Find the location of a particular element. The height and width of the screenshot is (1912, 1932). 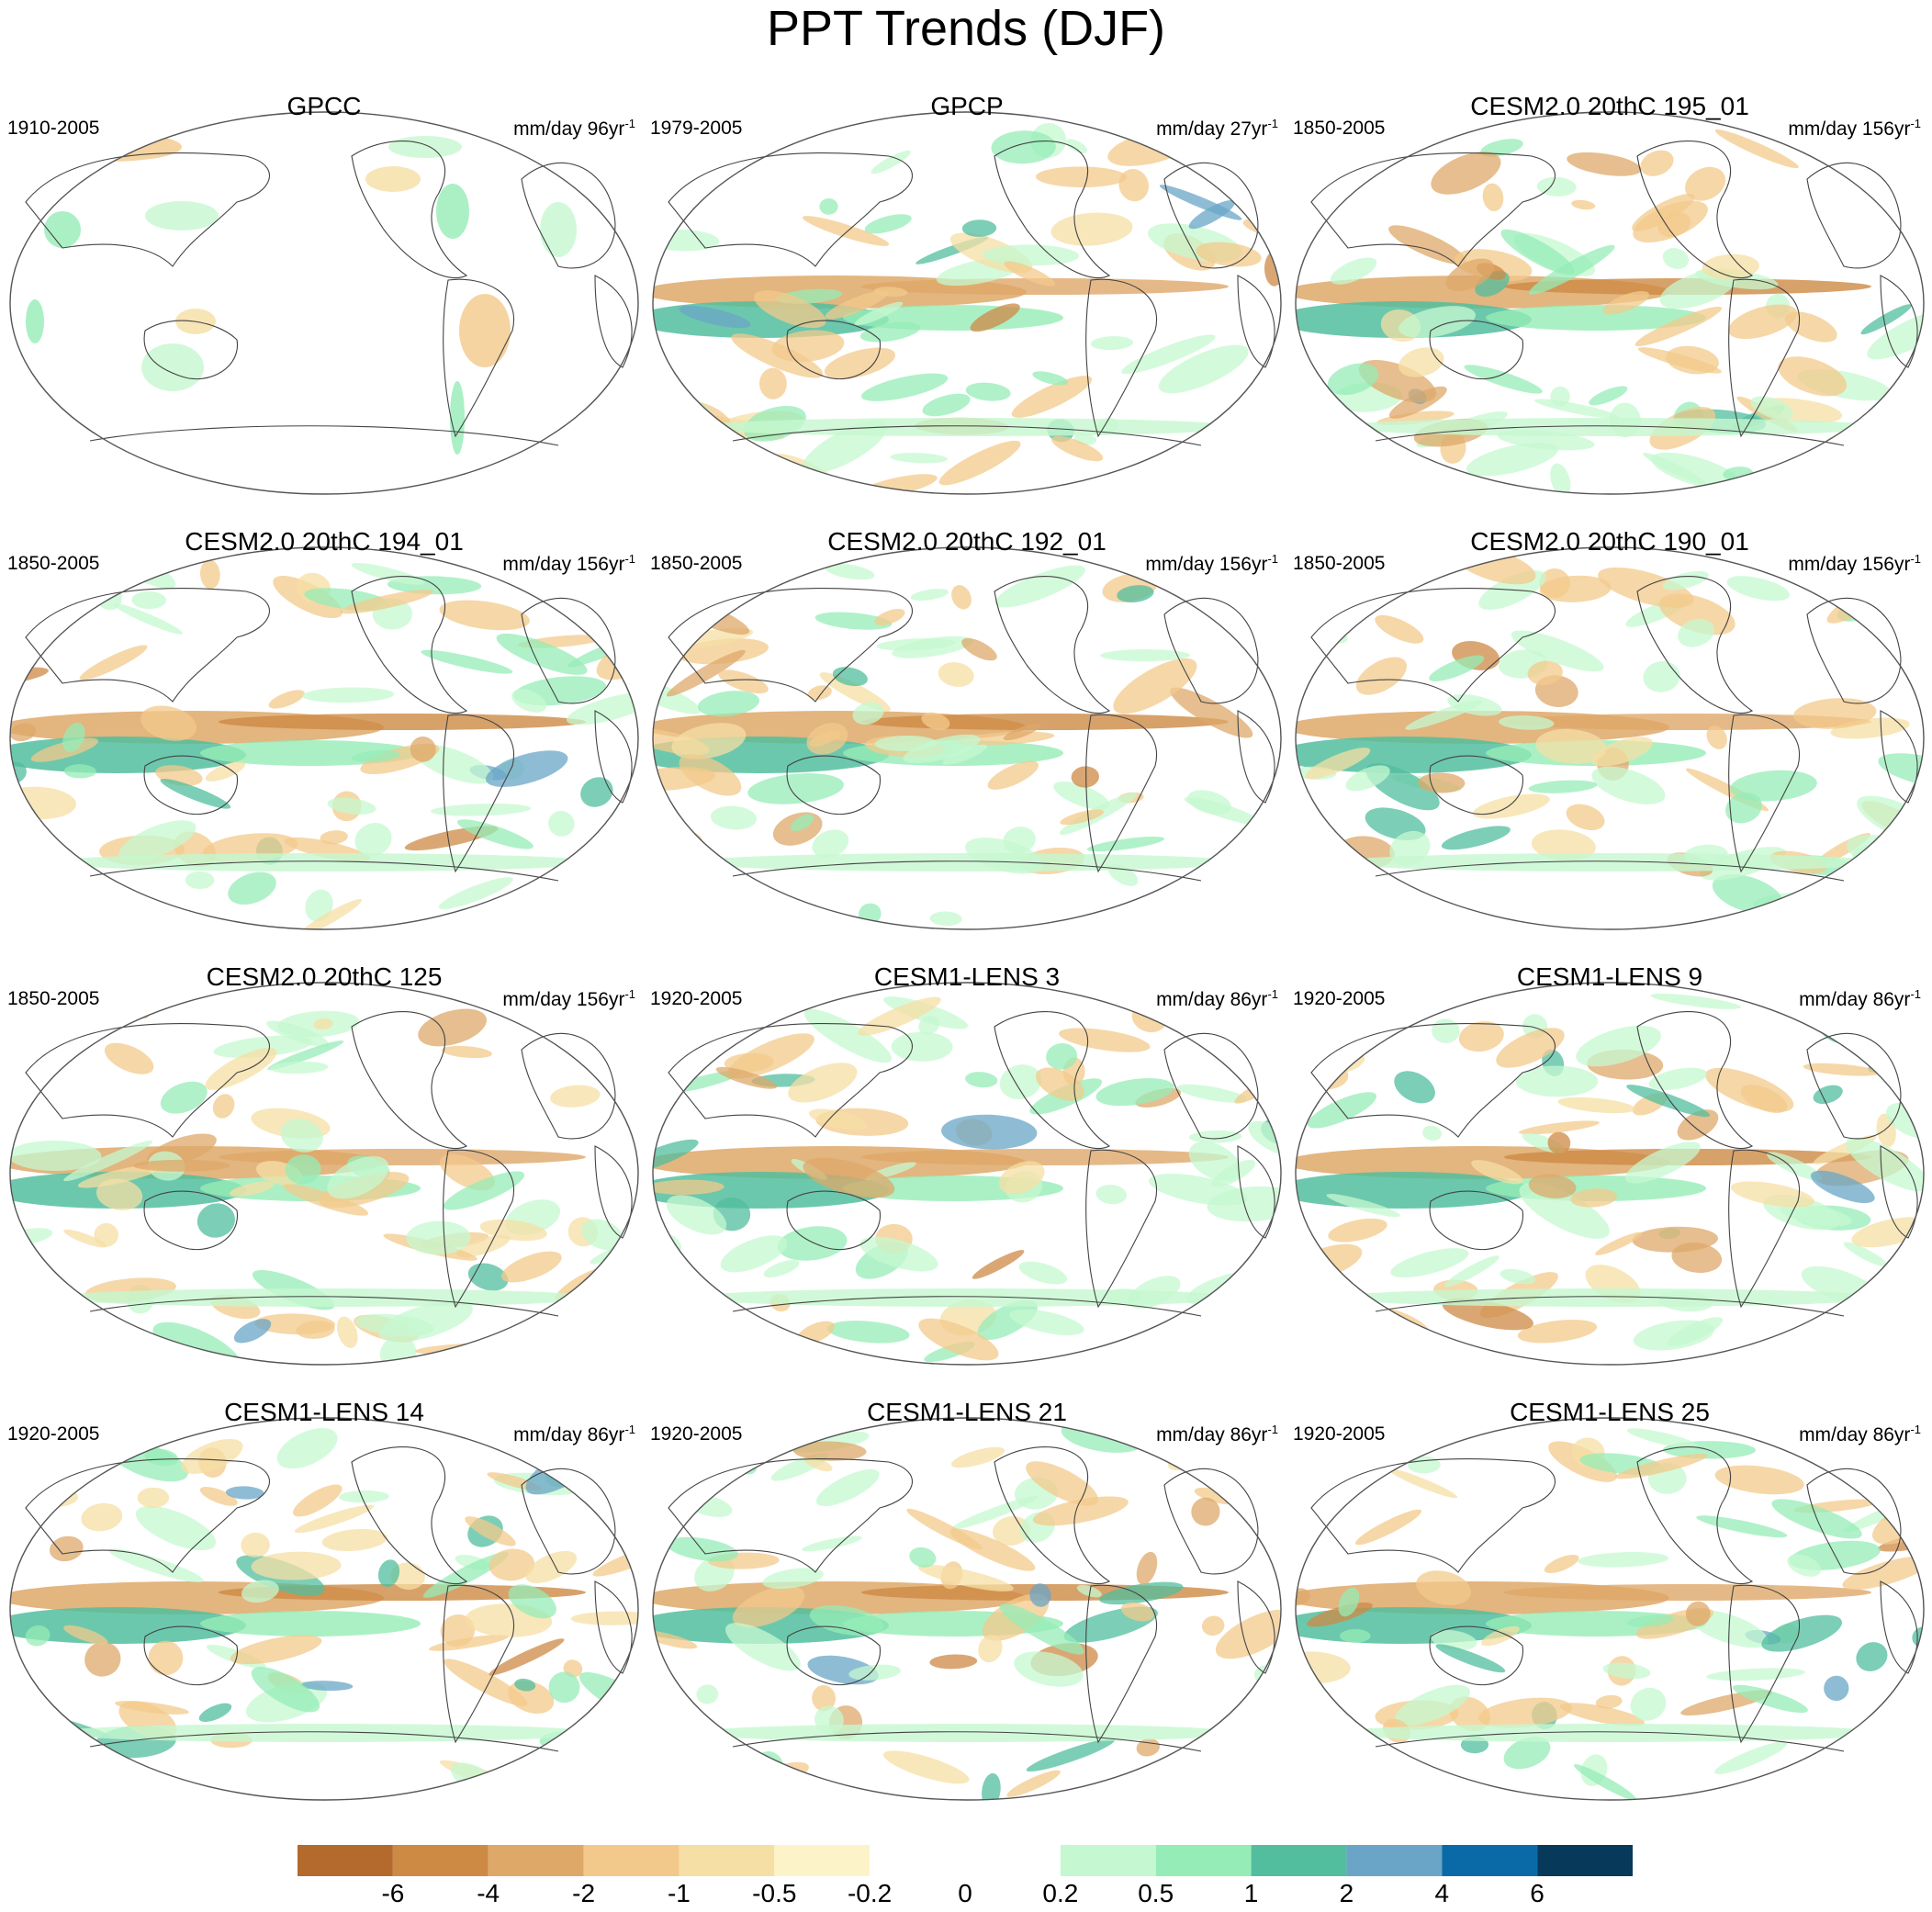

period-label: 1979-2005 is located at coordinates (696, 128).